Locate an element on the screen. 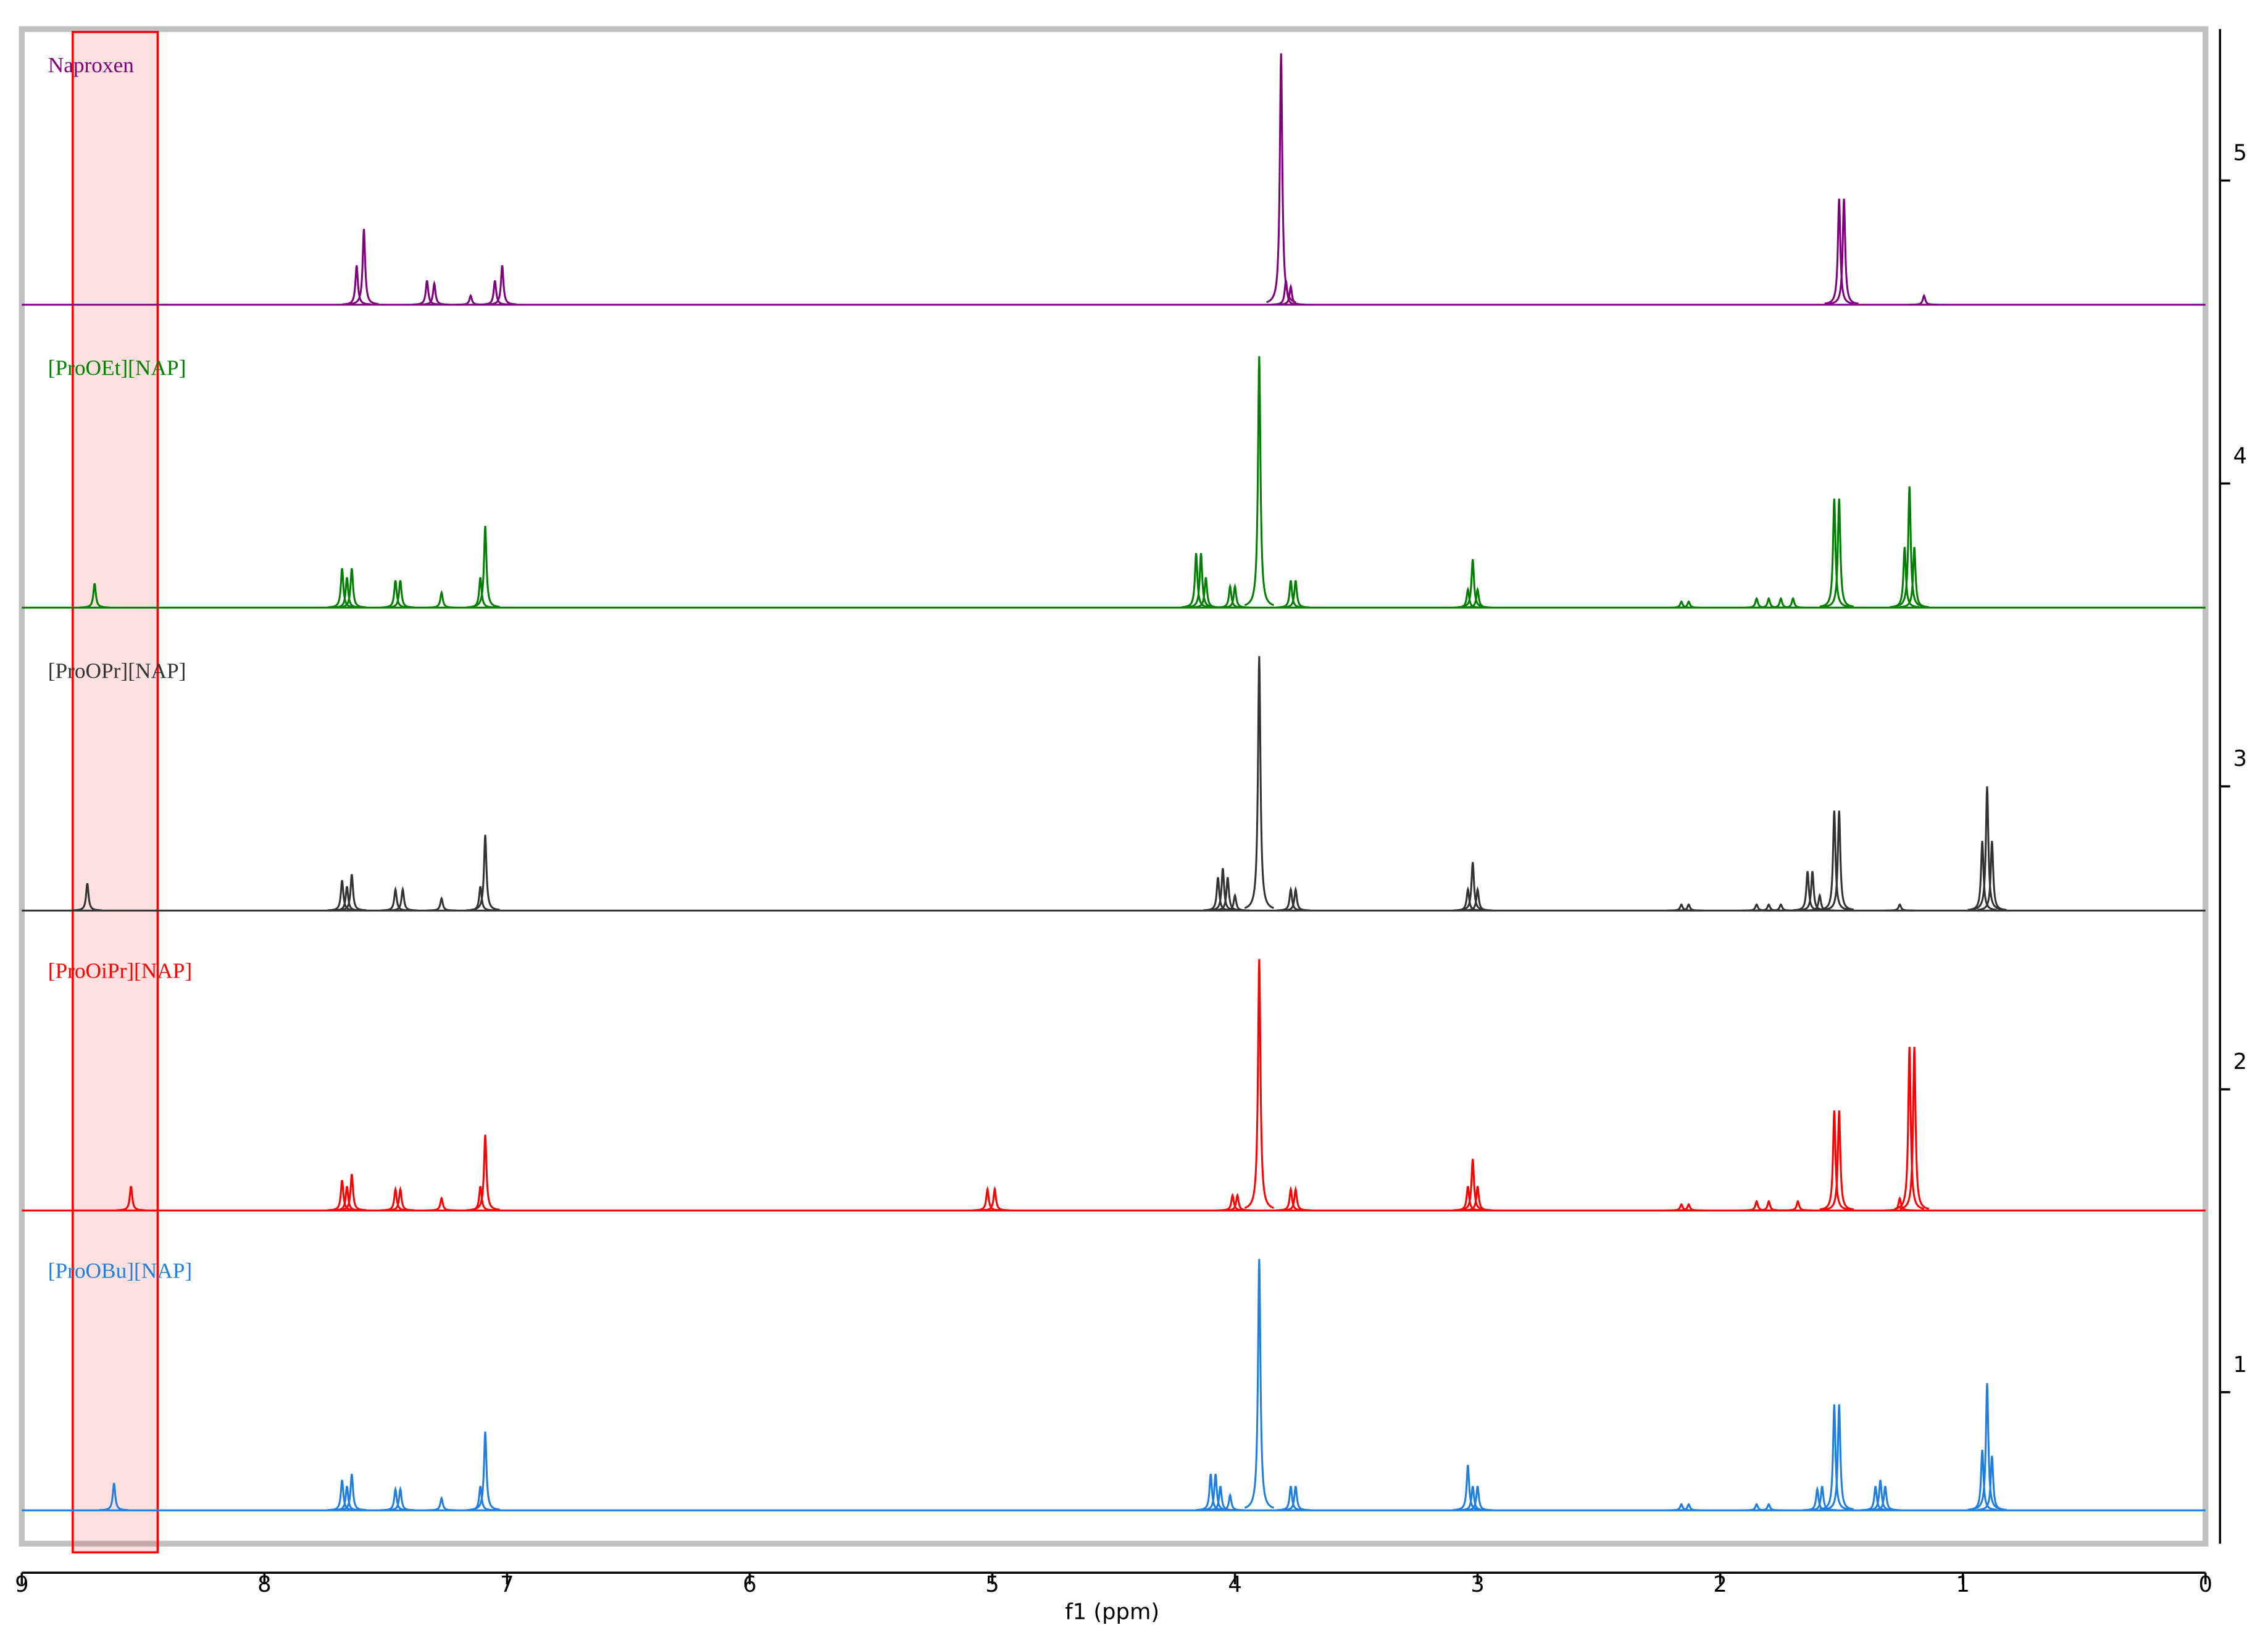  series-label: Naproxen is located at coordinates (91, 65).